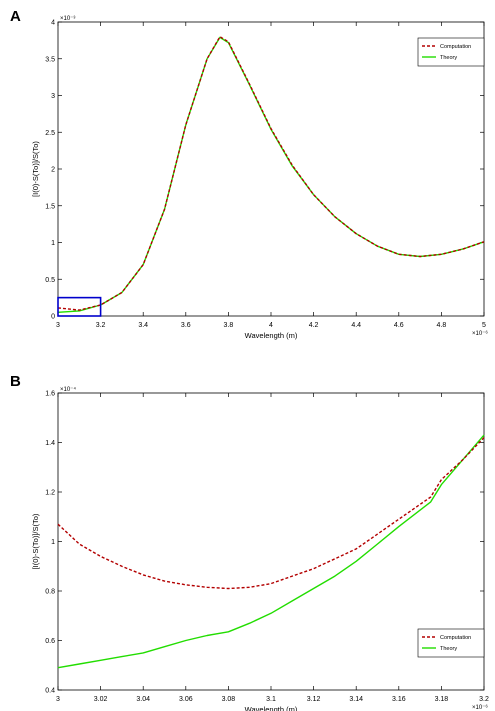 The image size is (495, 711). I want to click on chart-a-xtick-label: 3.4, so click(143, 325).